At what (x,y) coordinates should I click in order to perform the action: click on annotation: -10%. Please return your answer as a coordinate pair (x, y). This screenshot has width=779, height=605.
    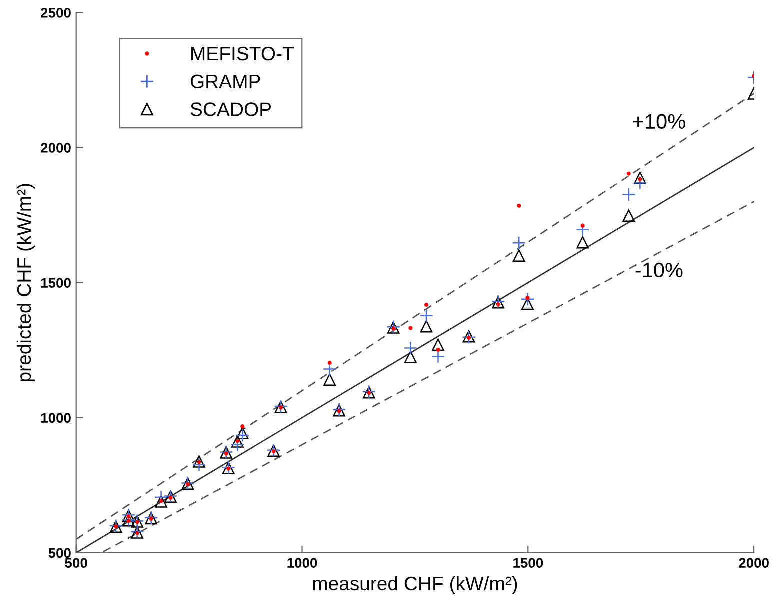
    Looking at the image, I should click on (659, 270).